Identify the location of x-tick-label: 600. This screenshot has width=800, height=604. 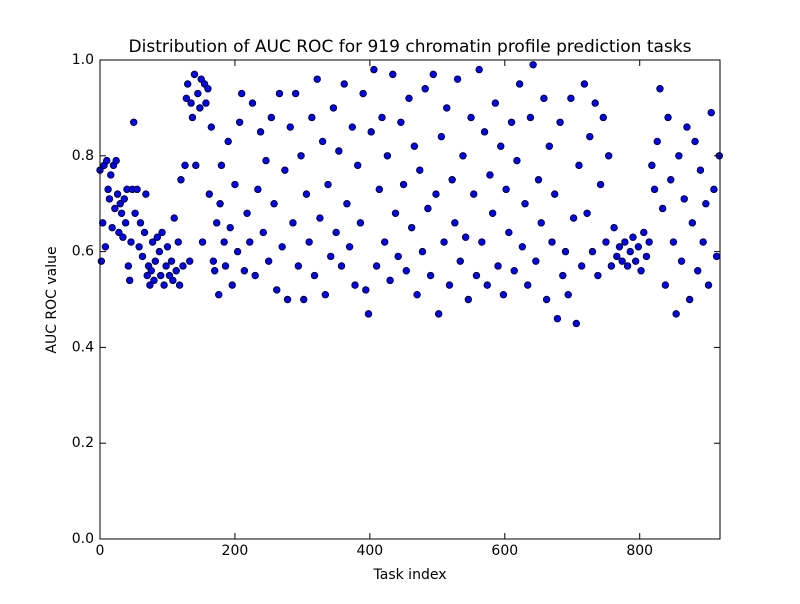
(504, 551).